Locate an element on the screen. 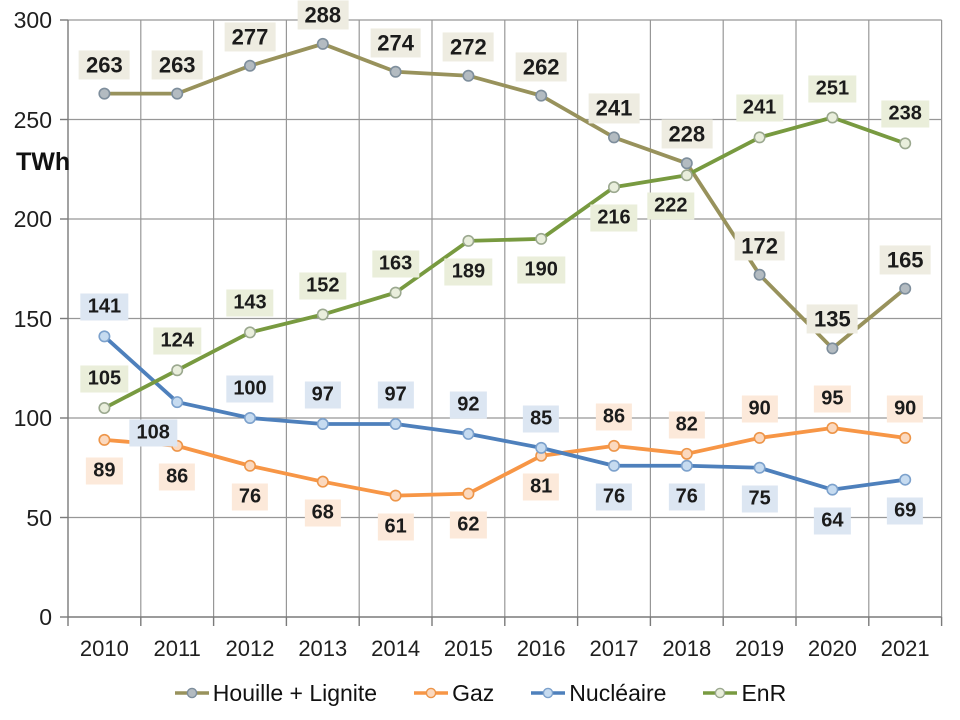 This screenshot has height=720, width=960. legend-label: Nucléaire is located at coordinates (618, 692).